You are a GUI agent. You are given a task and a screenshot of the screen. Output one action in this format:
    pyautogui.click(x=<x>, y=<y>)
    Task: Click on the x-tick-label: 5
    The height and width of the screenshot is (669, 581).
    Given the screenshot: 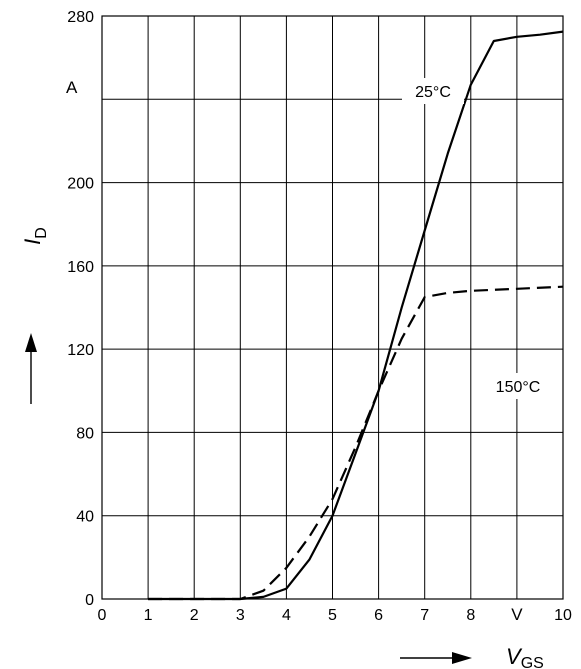 What is the action you would take?
    pyautogui.click(x=332, y=615)
    